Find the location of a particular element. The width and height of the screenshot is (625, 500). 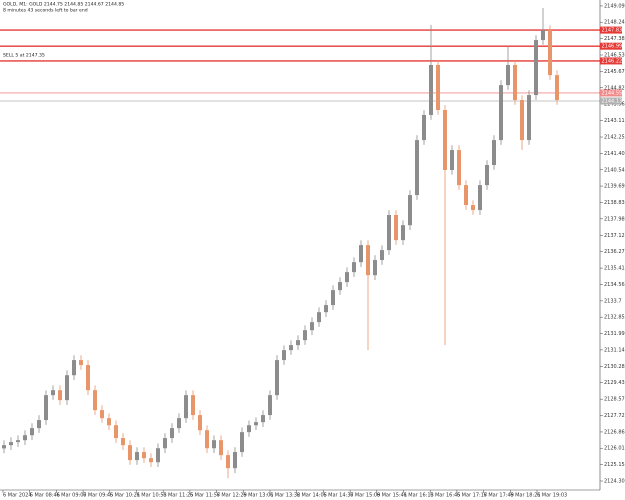

y-tick-label: 2131.99 is located at coordinates (614, 334).